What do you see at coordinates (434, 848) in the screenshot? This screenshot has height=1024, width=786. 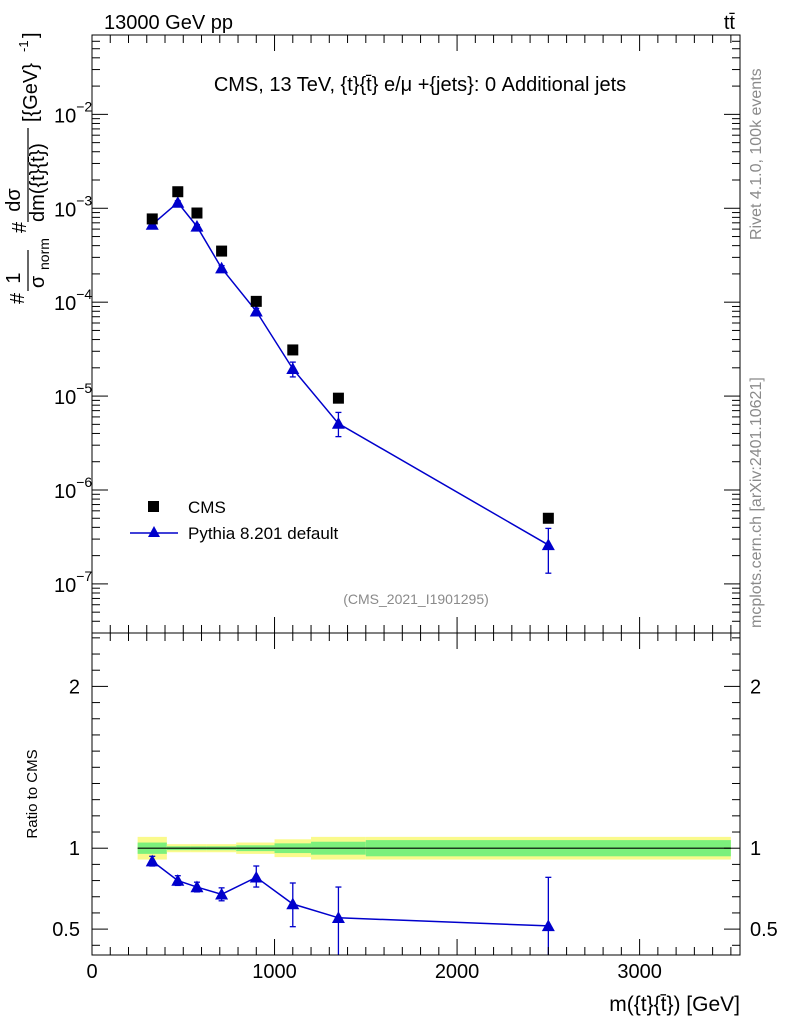 I see `uncertainty-band` at bounding box center [434, 848].